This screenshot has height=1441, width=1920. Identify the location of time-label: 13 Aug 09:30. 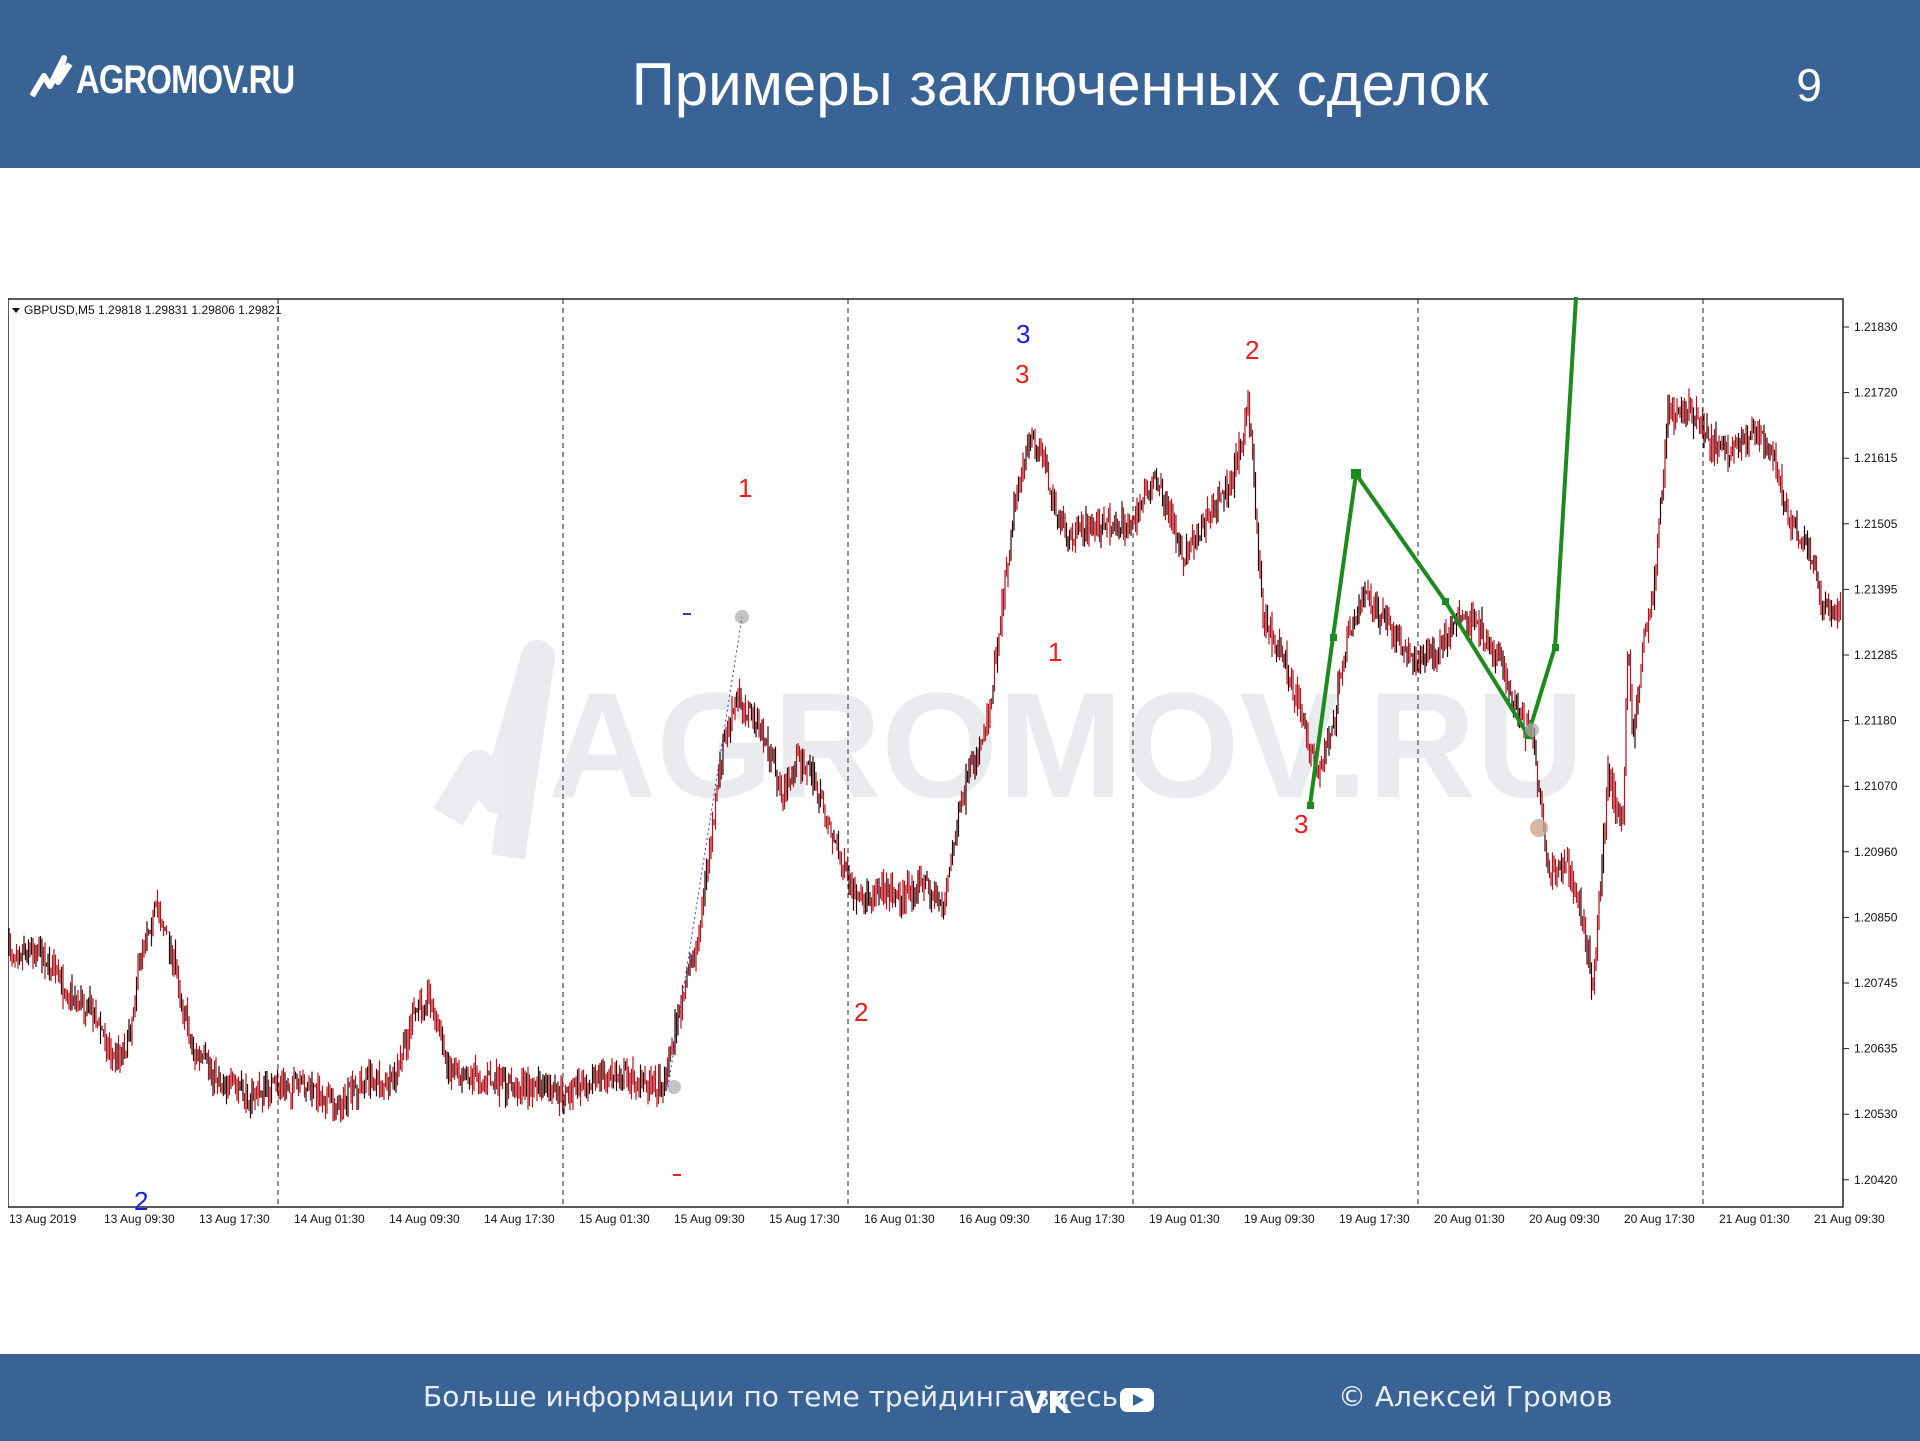
(139, 1219).